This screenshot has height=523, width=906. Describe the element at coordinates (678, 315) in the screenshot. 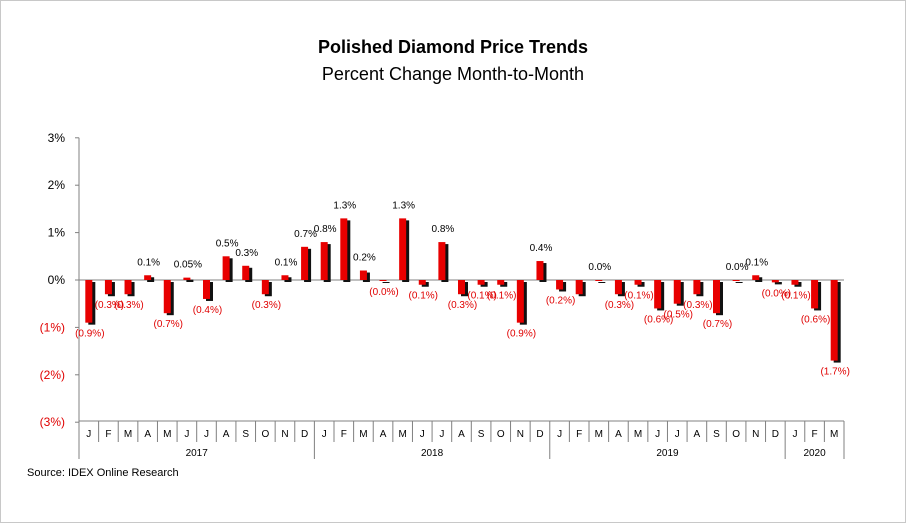

I see `data-label: (0.5%)` at that location.